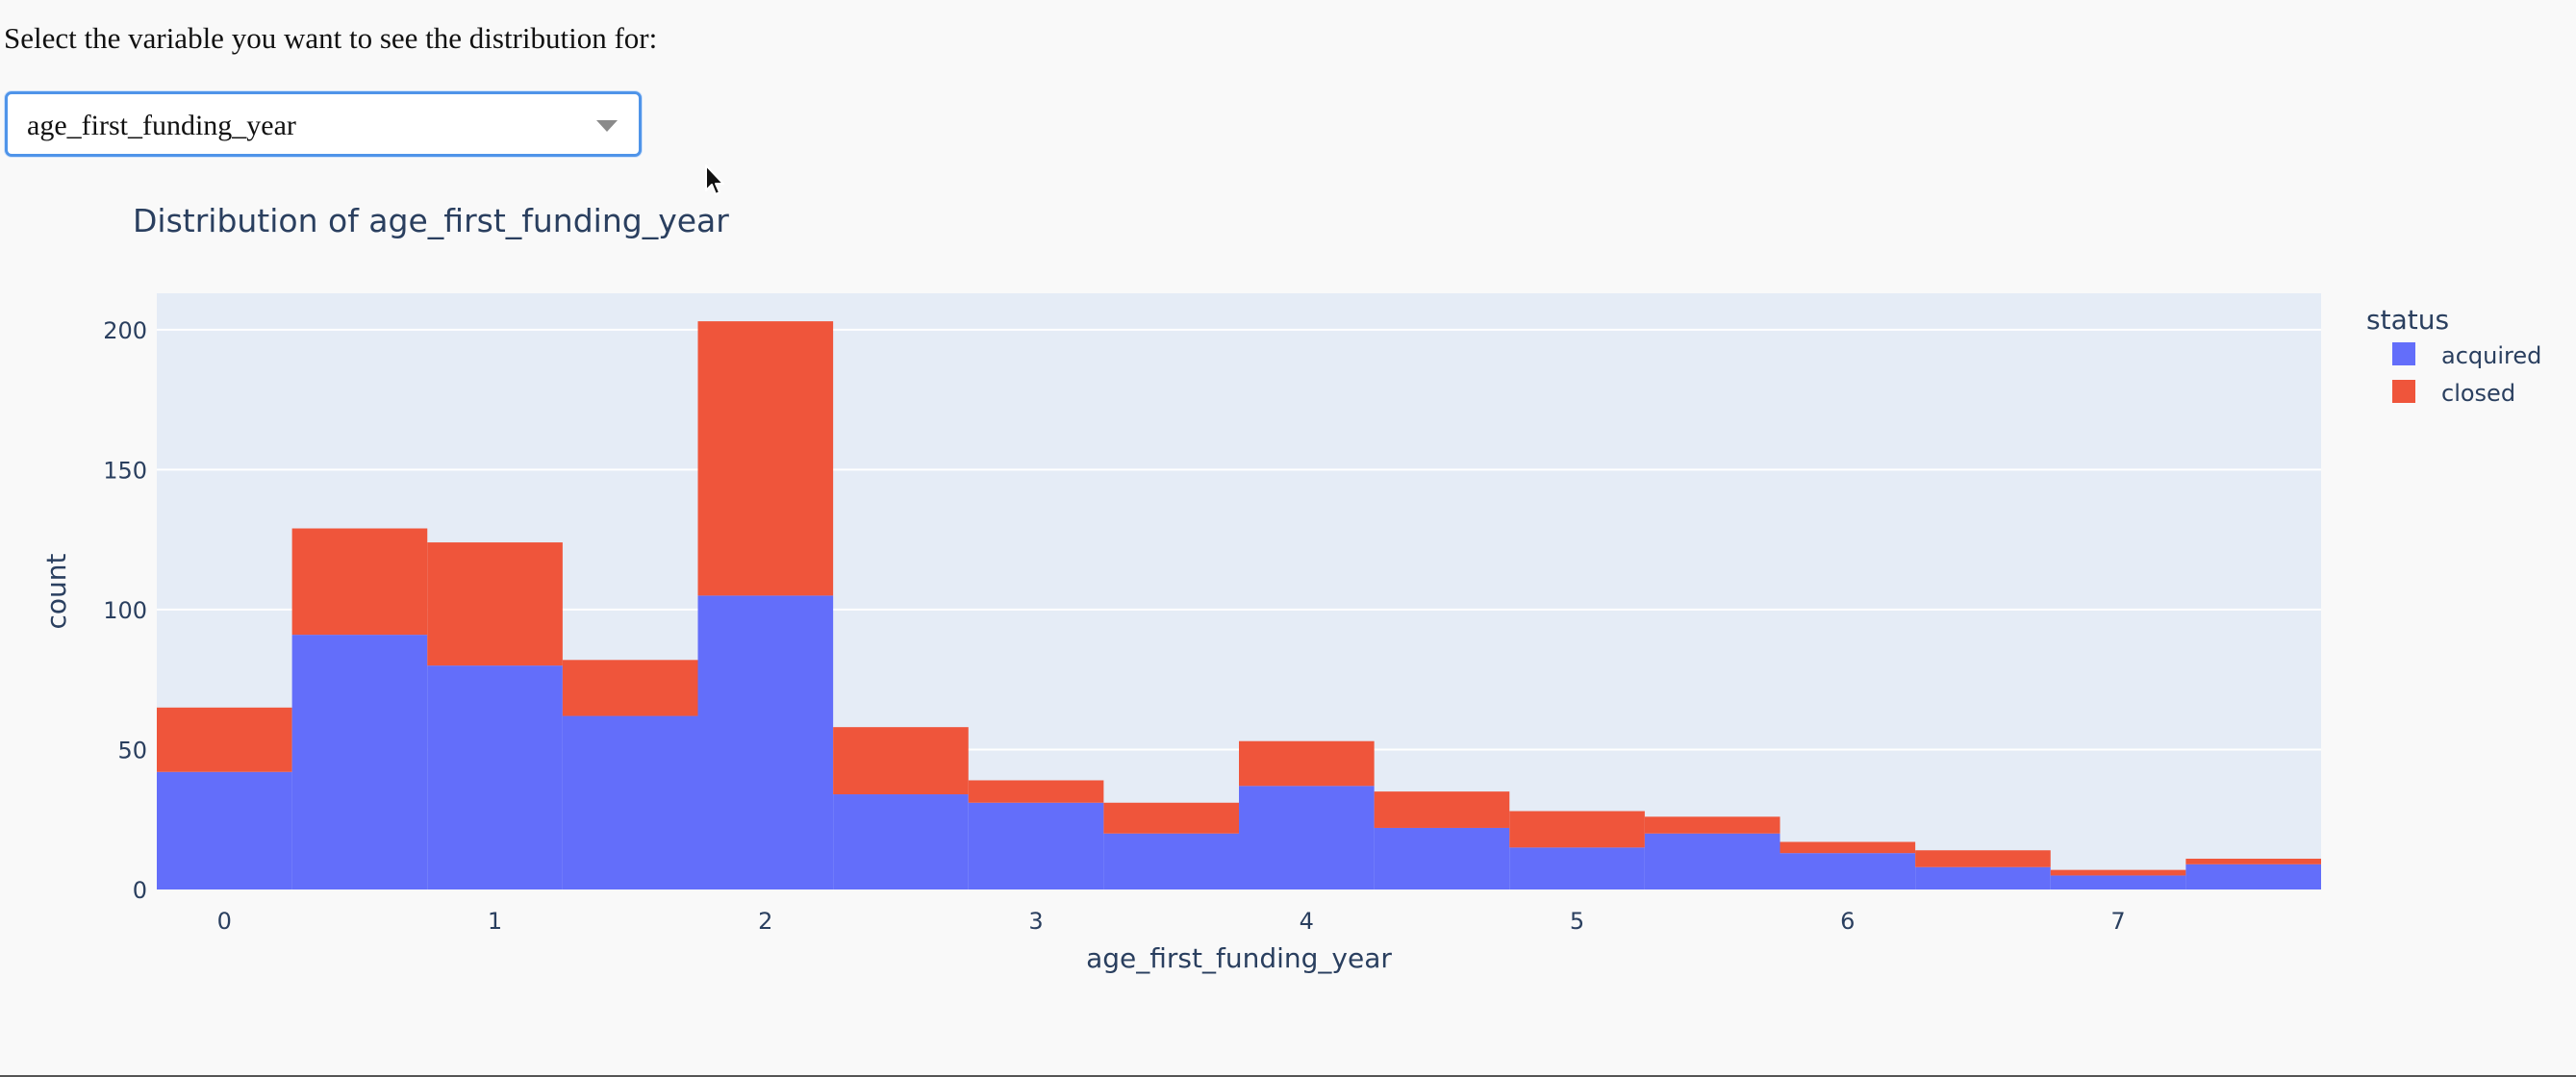  What do you see at coordinates (1307, 921) in the screenshot?
I see `x-tick-label: 4` at bounding box center [1307, 921].